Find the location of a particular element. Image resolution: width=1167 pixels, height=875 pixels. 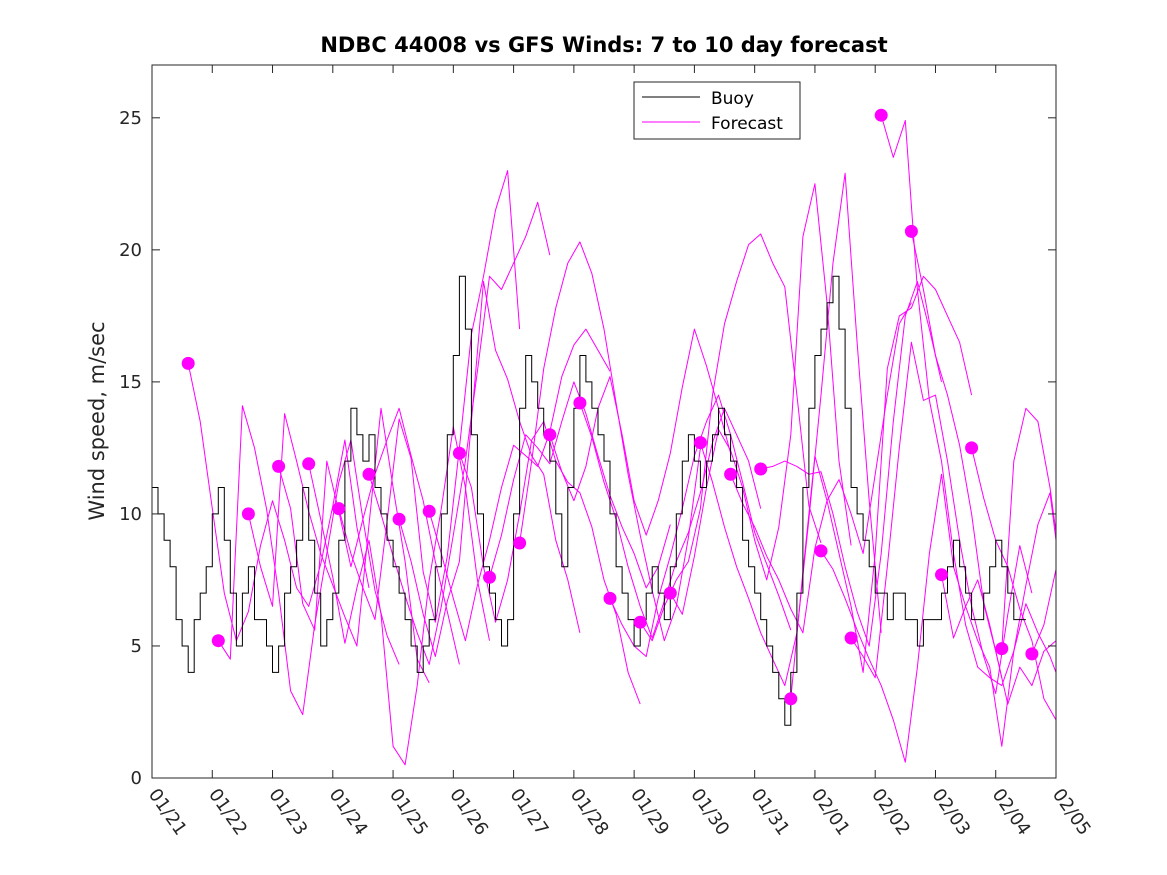

legend: Buoy Forecast is located at coordinates (717, 110).